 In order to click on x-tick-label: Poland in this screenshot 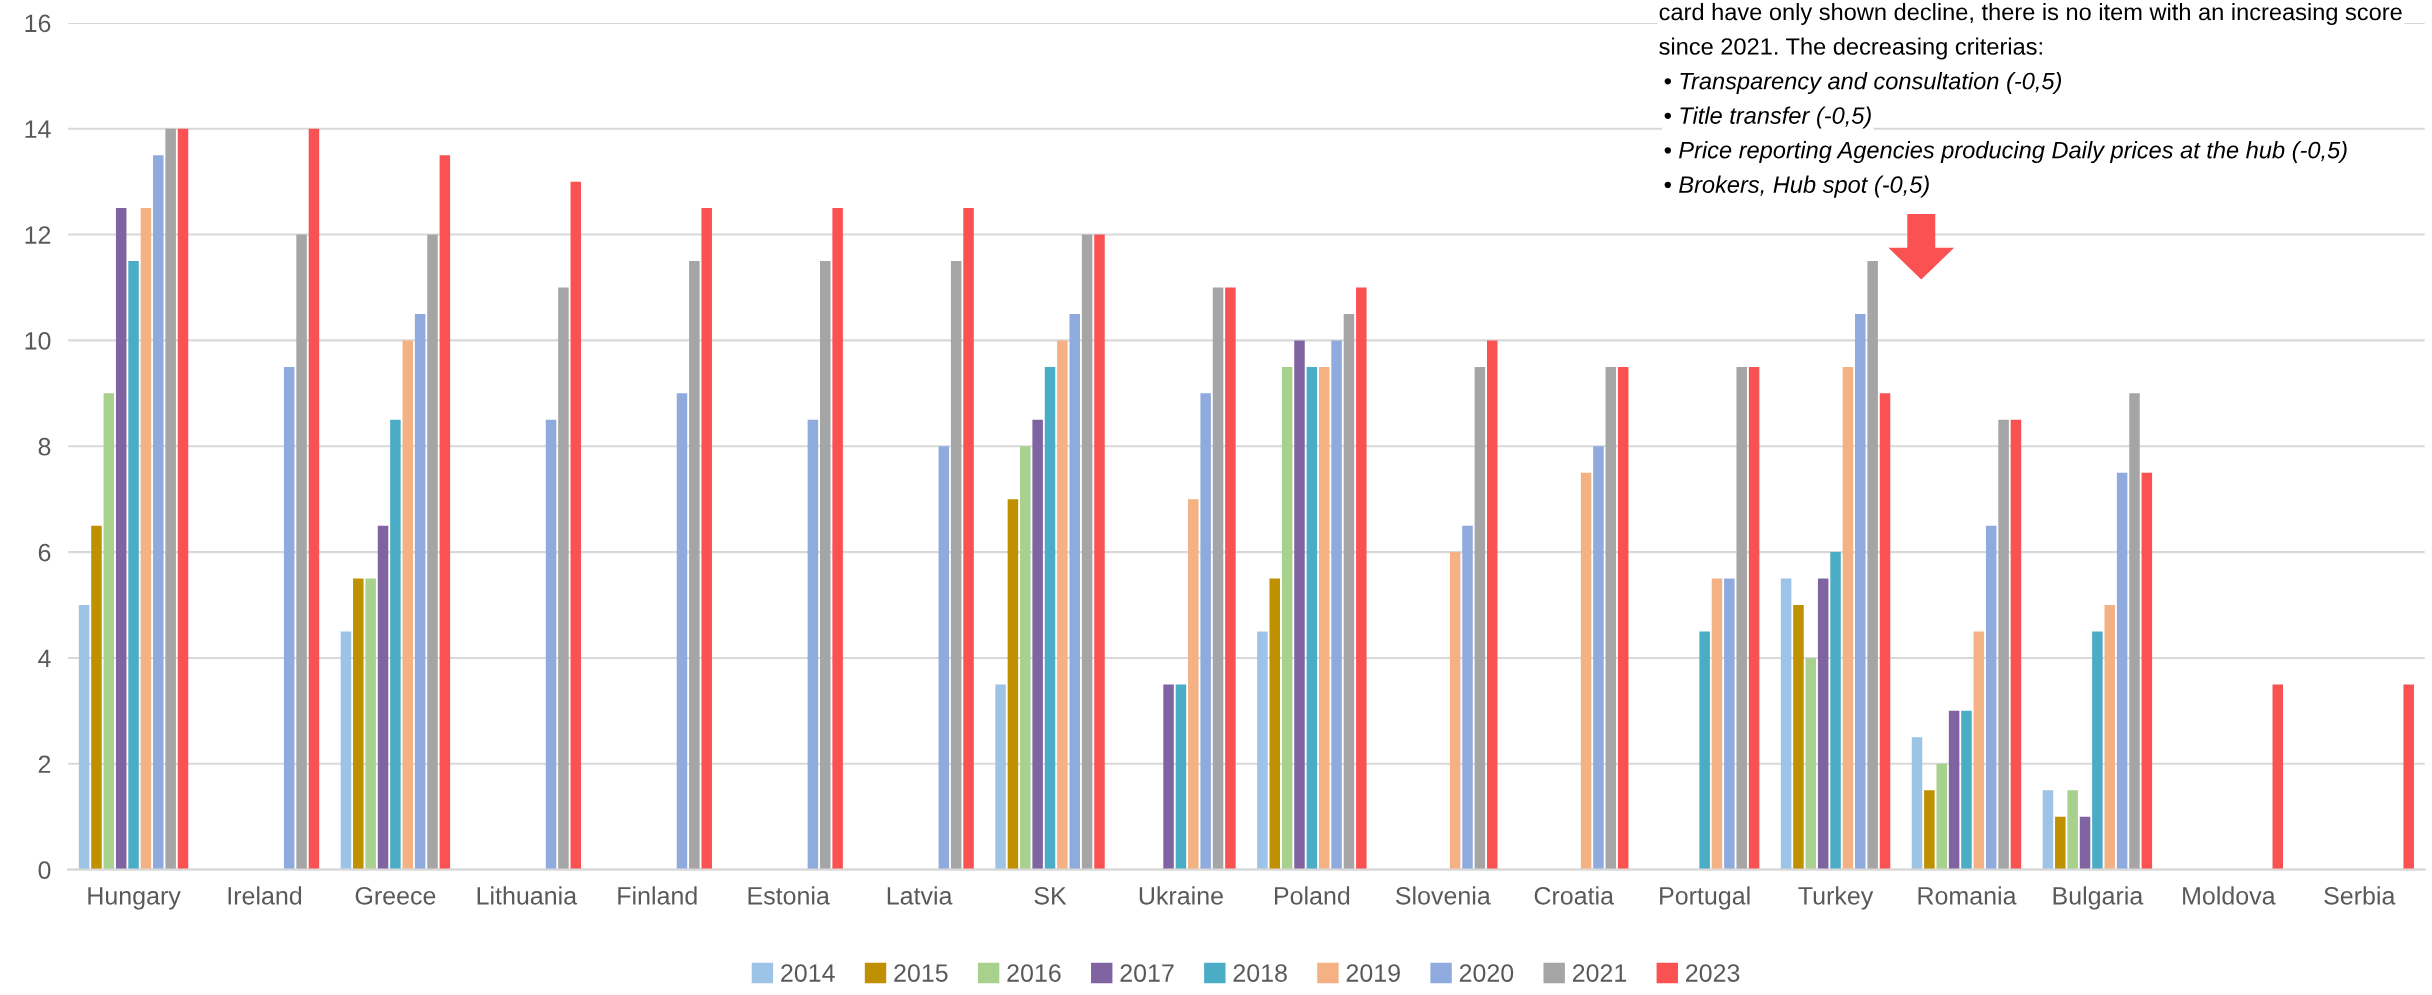, I will do `click(1312, 895)`.